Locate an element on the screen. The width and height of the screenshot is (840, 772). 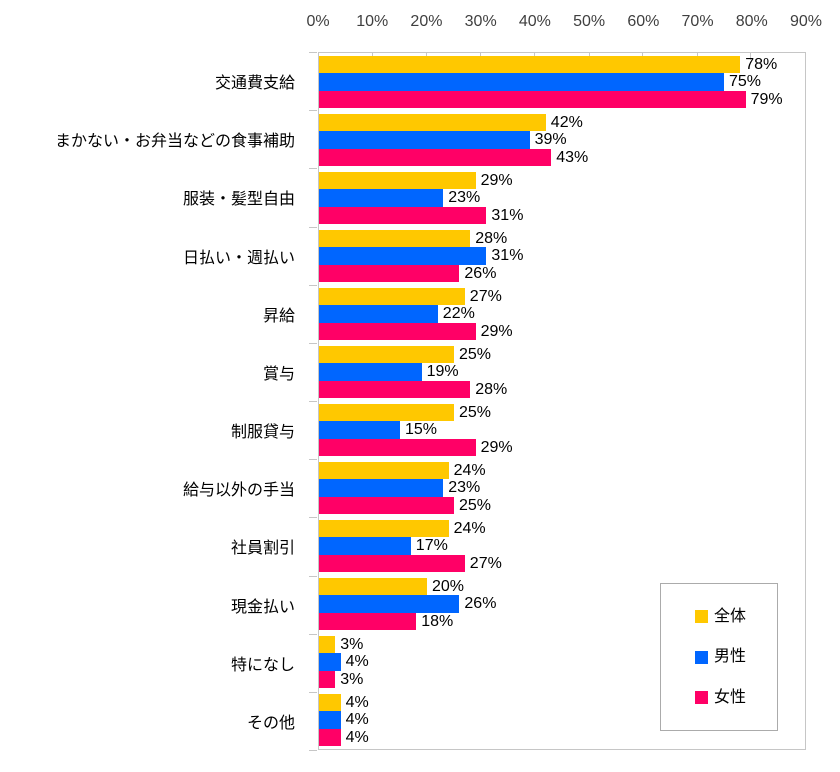
category-label: その他 is located at coordinates (270, 723).